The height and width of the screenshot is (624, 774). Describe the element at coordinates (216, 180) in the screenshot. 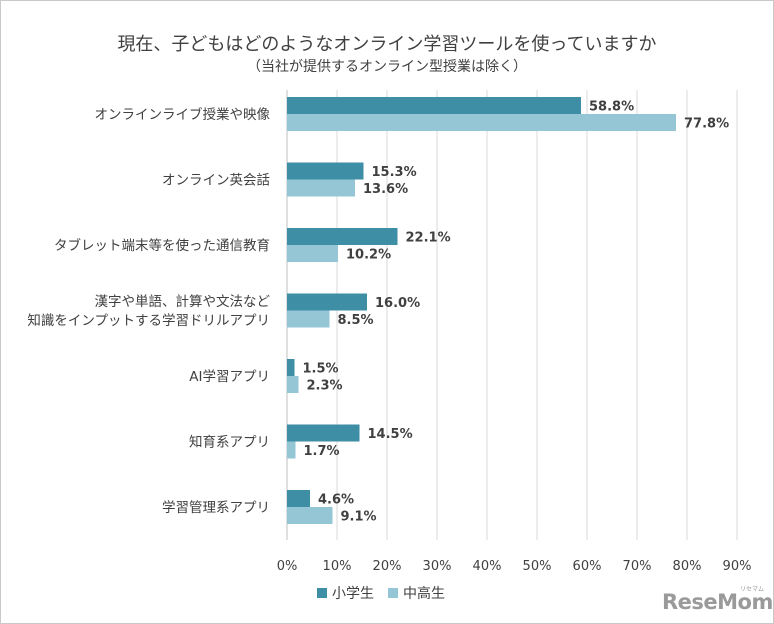

I see `category-label: オンライン英会話` at that location.